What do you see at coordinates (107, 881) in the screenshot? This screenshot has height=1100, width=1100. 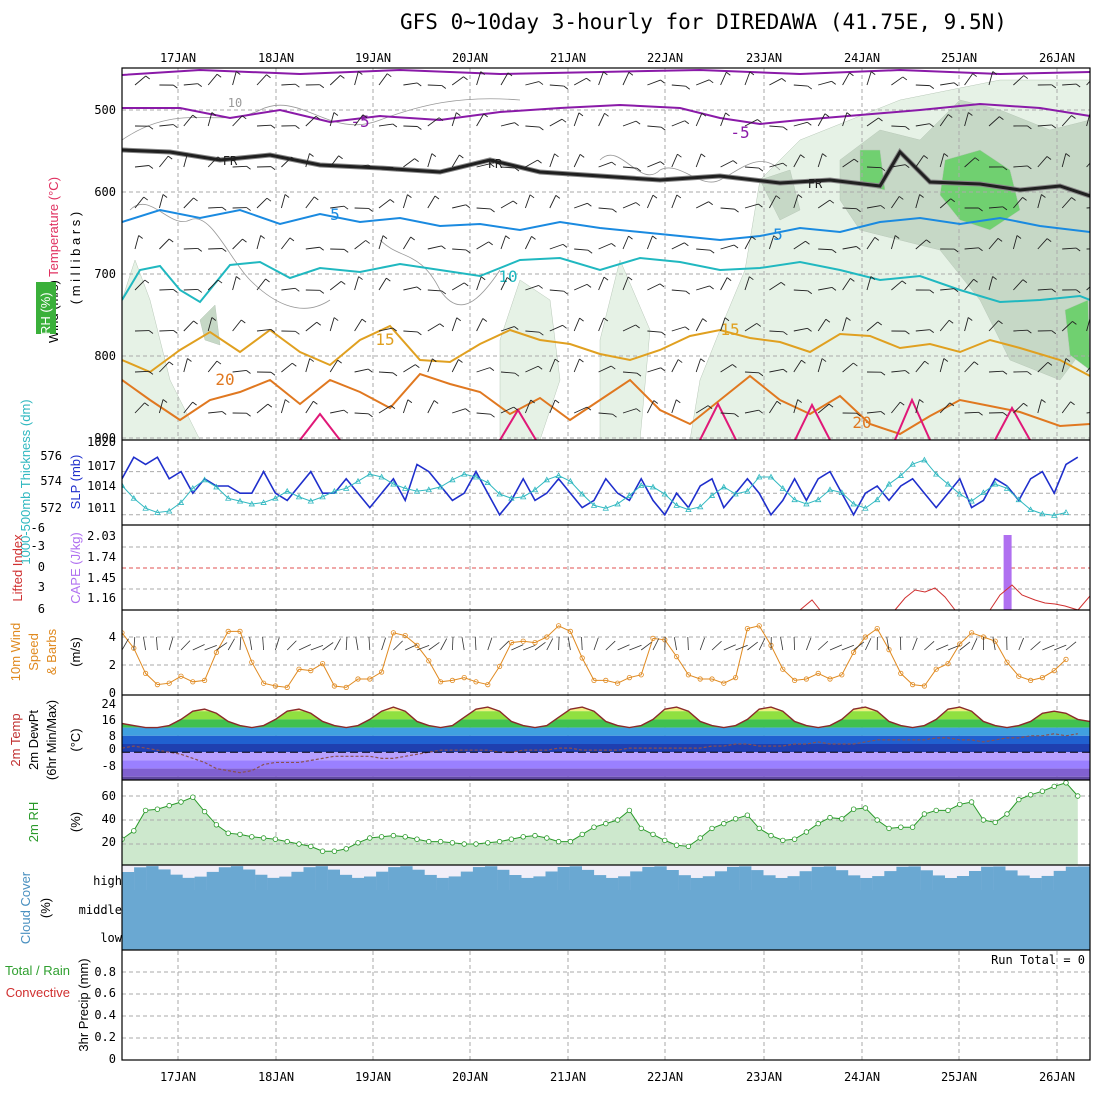 I see `svg-text: high` at bounding box center [107, 881].